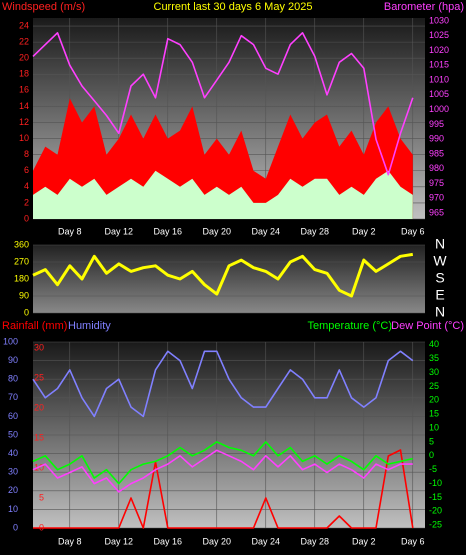 This screenshot has height=555, width=466. I want to click on y3-tick-label: 25, so click(39, 377).